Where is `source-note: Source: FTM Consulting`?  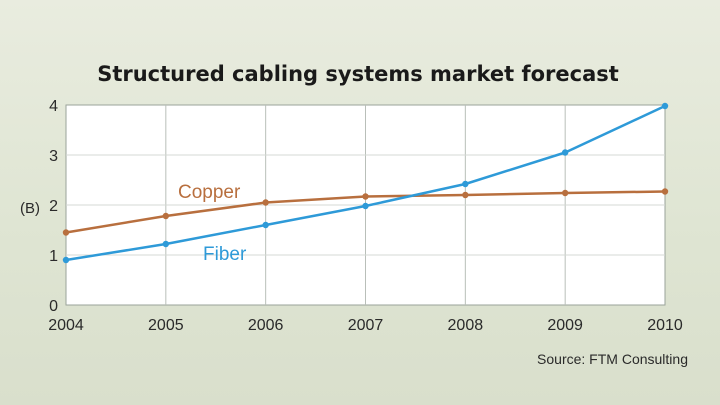
source-note: Source: FTM Consulting is located at coordinates (612, 359).